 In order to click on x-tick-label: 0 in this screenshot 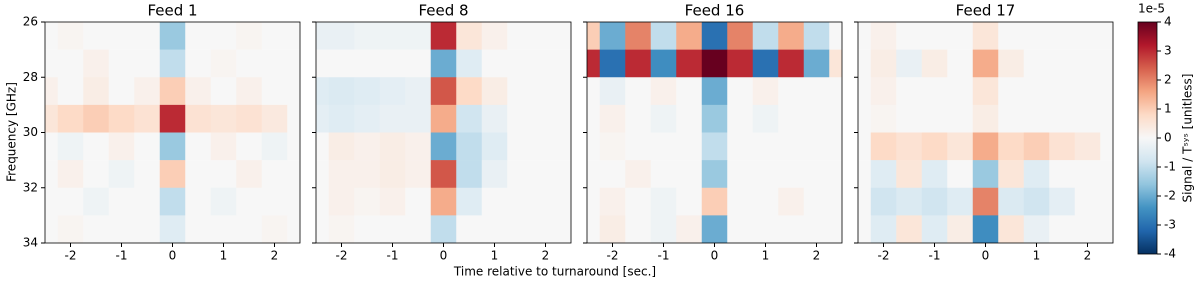, I will do `click(715, 256)`.